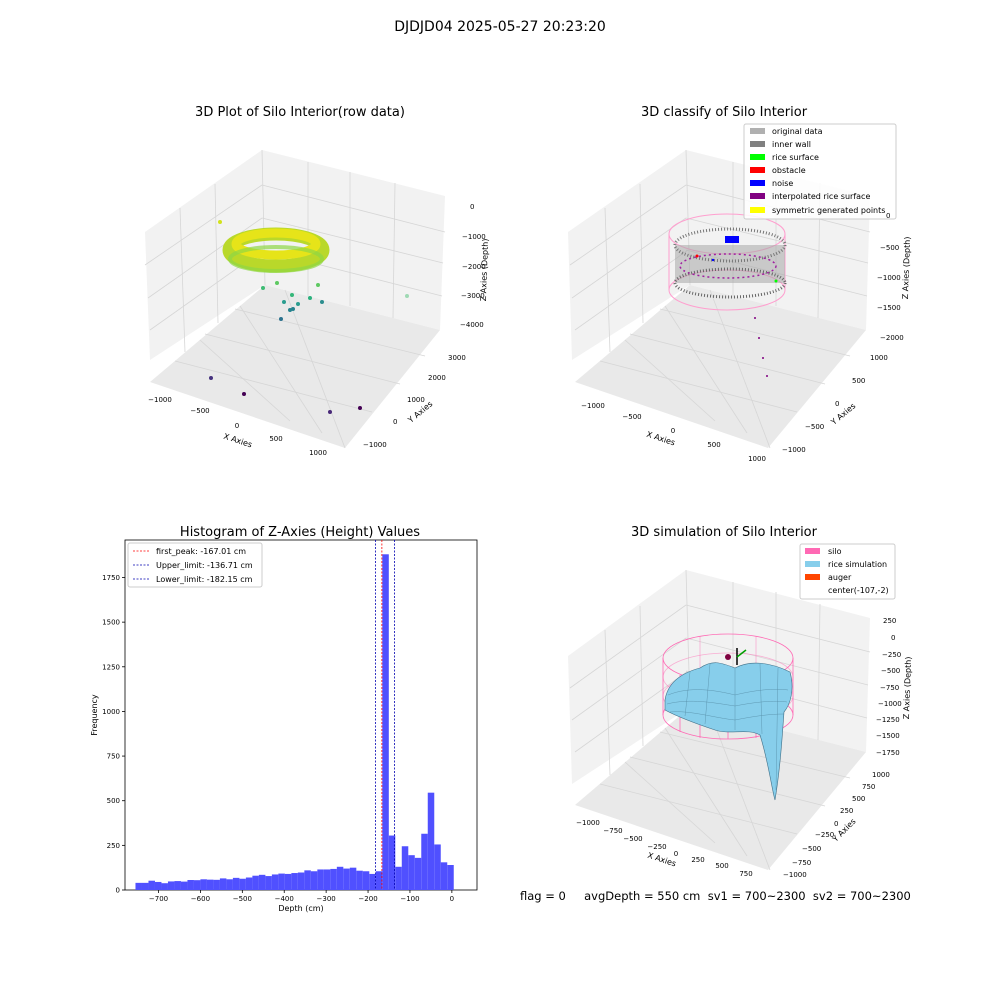 The image size is (1000, 1000). Describe the element at coordinates (730, 283) in the screenshot. I see `panel2-inner-wall-bottom` at that location.